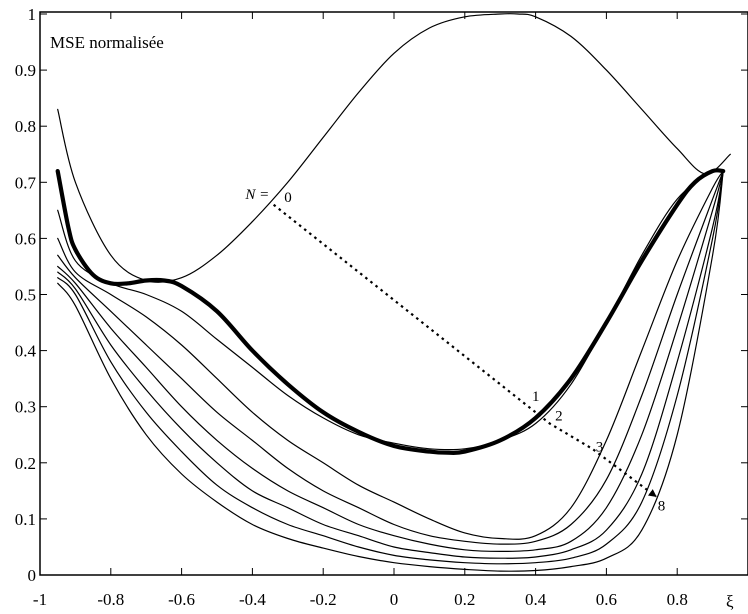 The height and width of the screenshot is (614, 748). What do you see at coordinates (288, 198) in the screenshot?
I see `curve-label-n0: 0` at bounding box center [288, 198].